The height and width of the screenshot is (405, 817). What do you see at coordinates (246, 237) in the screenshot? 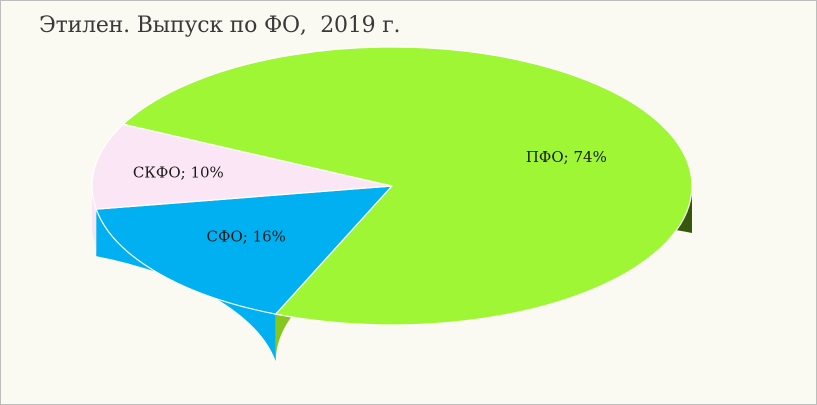
I see `data-label-сфо: СФО; 16%` at bounding box center [246, 237].